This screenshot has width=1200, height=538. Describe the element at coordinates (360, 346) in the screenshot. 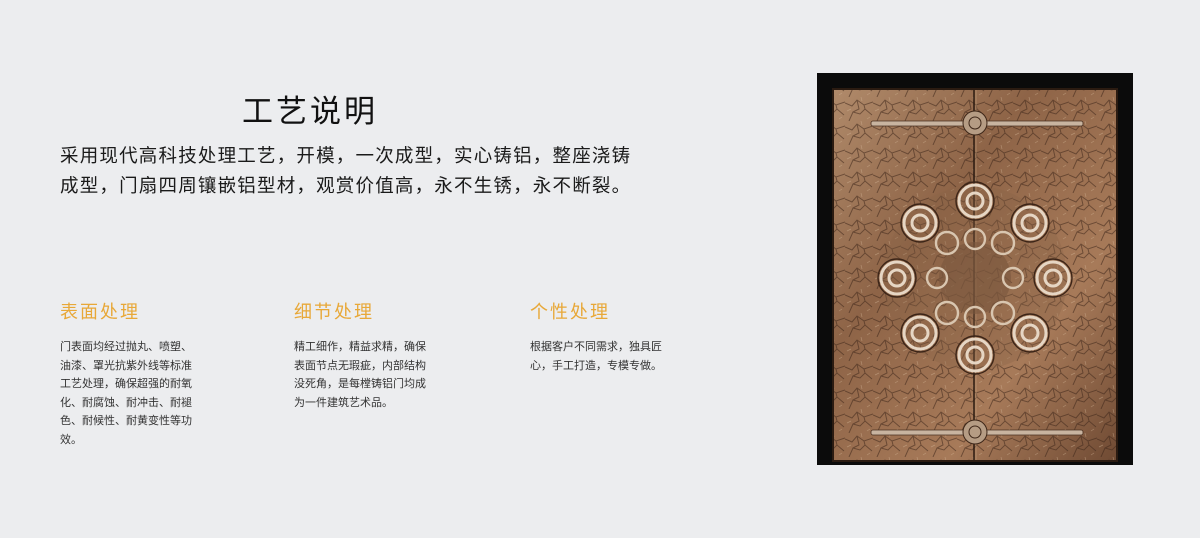

I see `description-line: 精工细作，精益求精，确保` at that location.